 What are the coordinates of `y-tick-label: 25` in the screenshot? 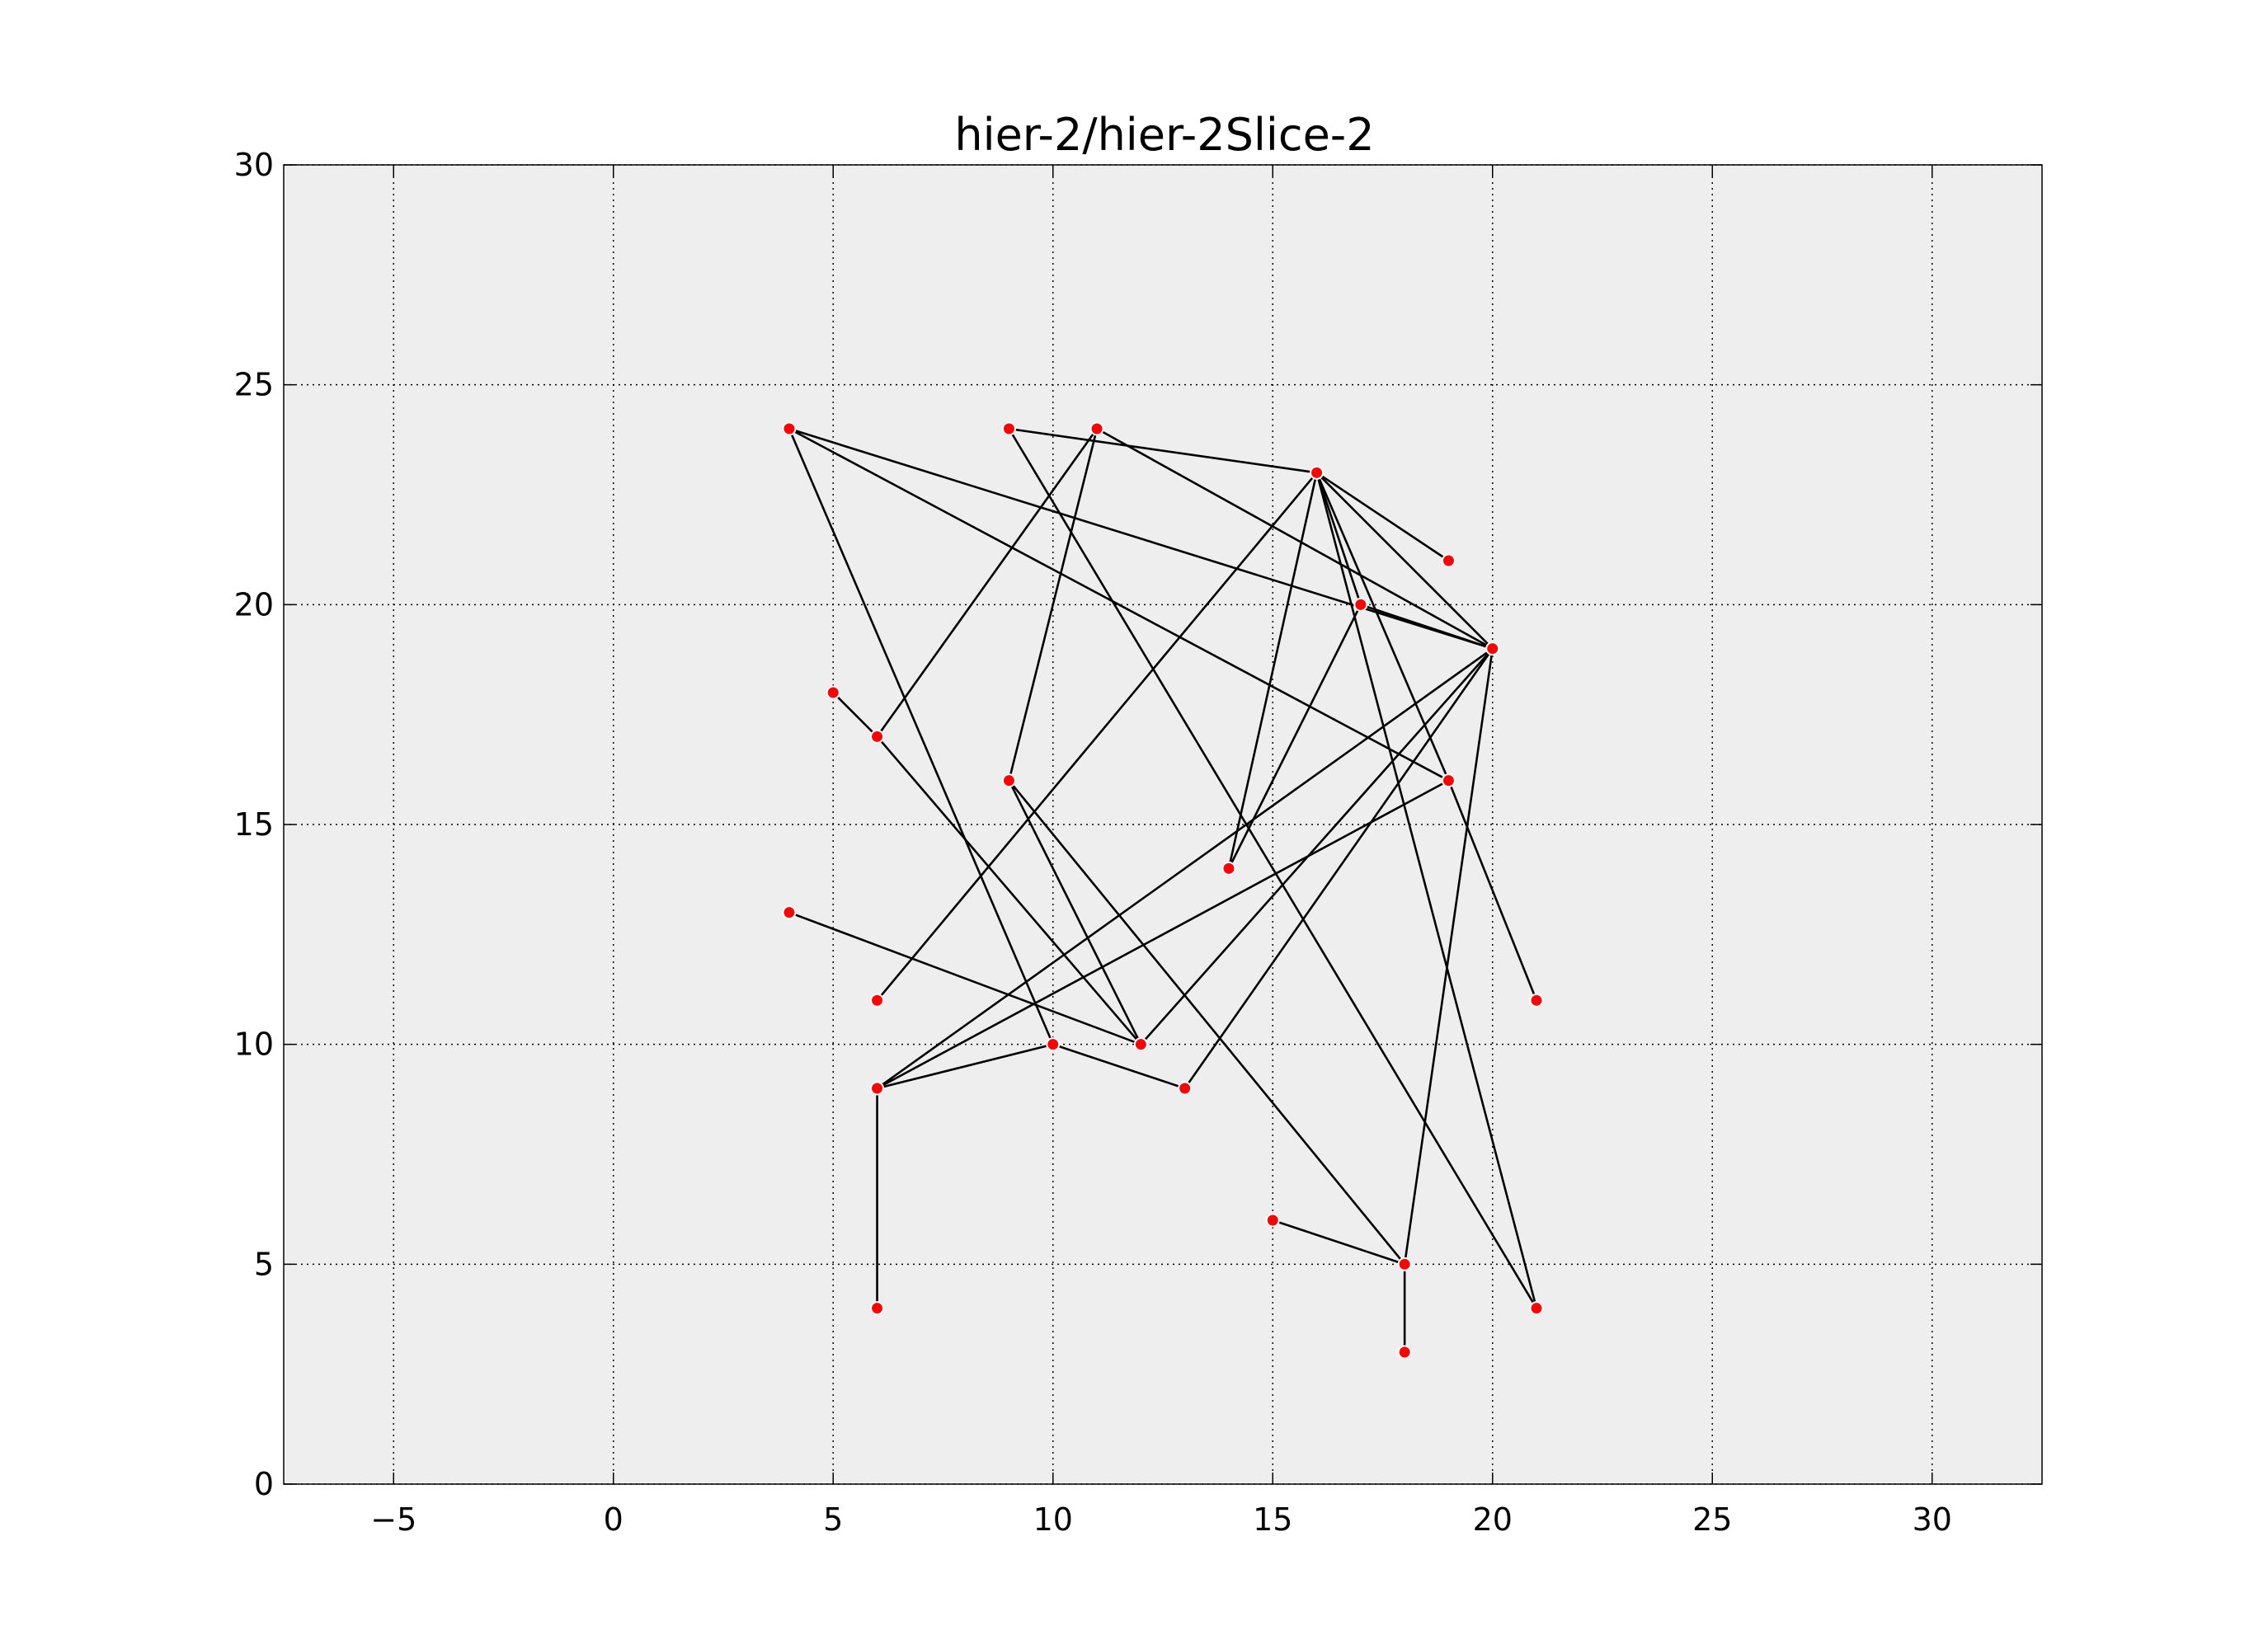 It's located at (254, 385).